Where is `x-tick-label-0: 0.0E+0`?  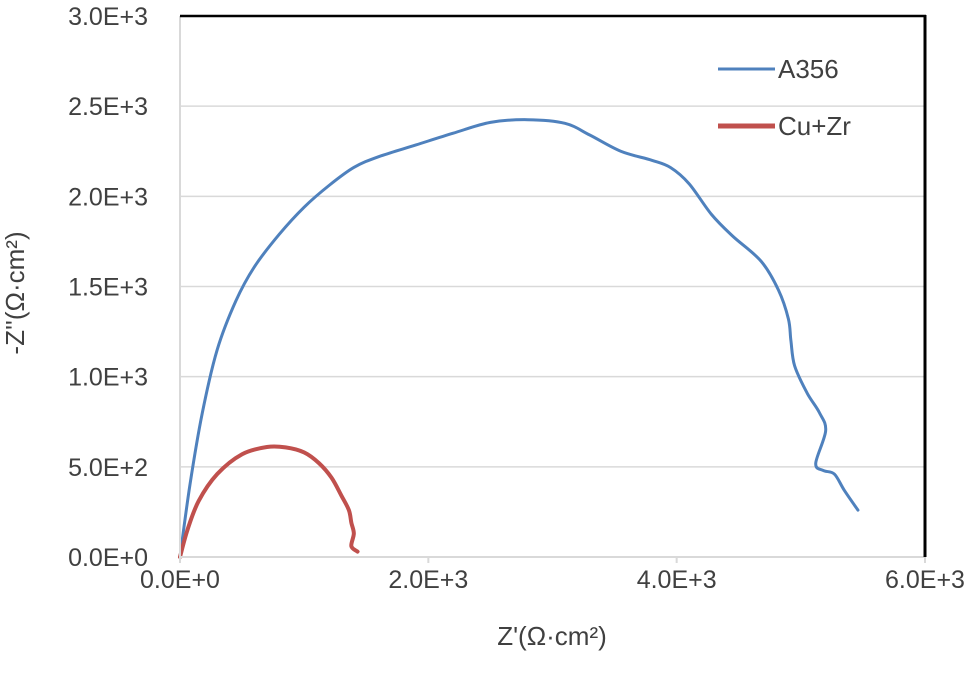 x-tick-label-0: 0.0E+0 is located at coordinates (180, 580).